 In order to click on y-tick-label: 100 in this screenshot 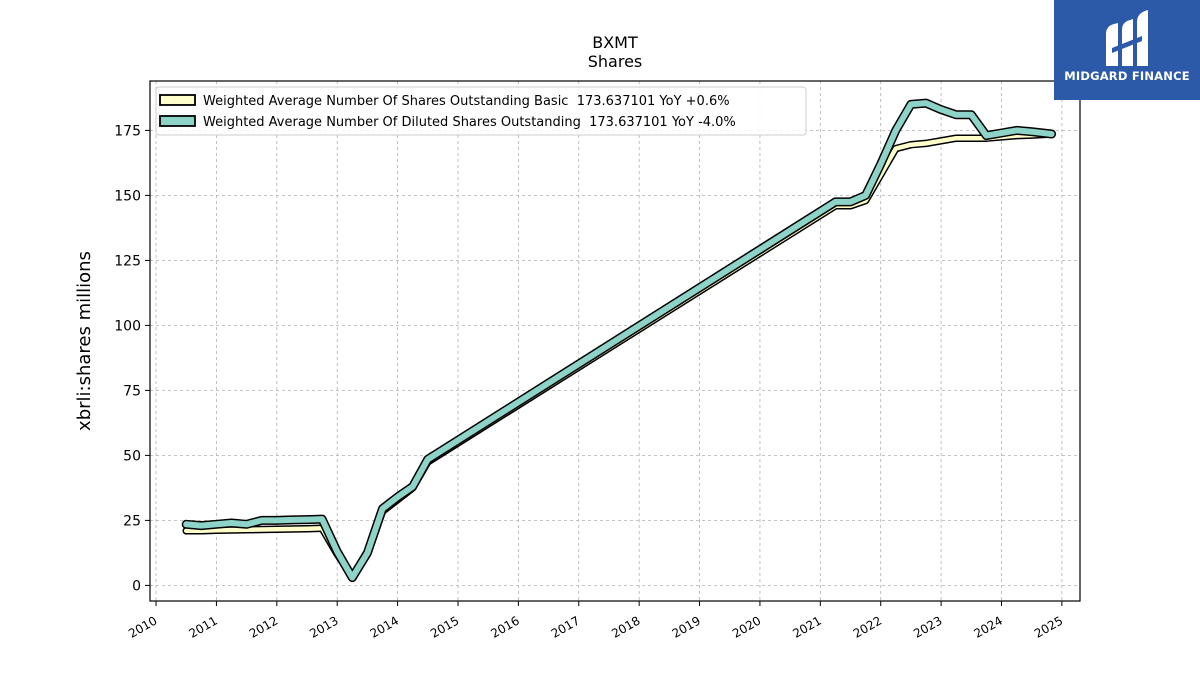, I will do `click(127, 326)`.